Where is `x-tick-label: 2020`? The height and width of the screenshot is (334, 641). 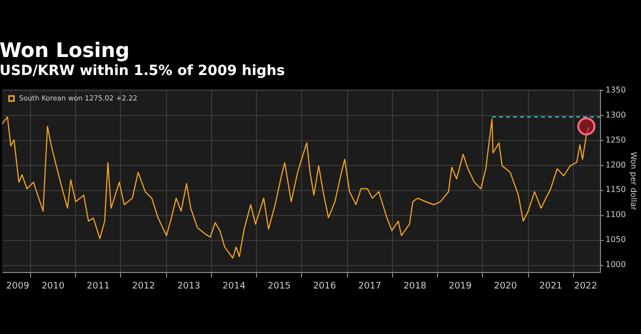
x-tick-label: 2020 is located at coordinates (506, 287).